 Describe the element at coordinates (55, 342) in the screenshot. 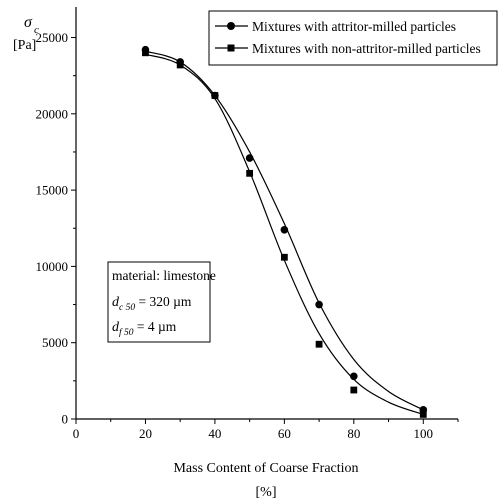

I see `y-tick-label: 5000` at that location.